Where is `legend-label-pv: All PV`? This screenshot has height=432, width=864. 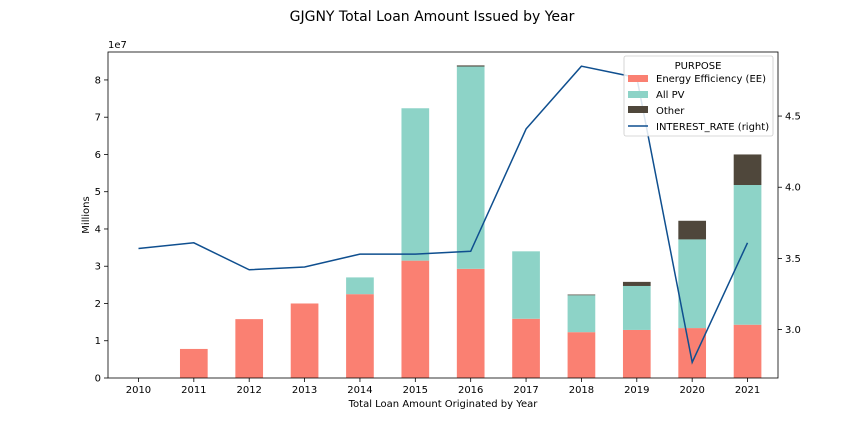
legend-label-pv: All PV is located at coordinates (670, 95).